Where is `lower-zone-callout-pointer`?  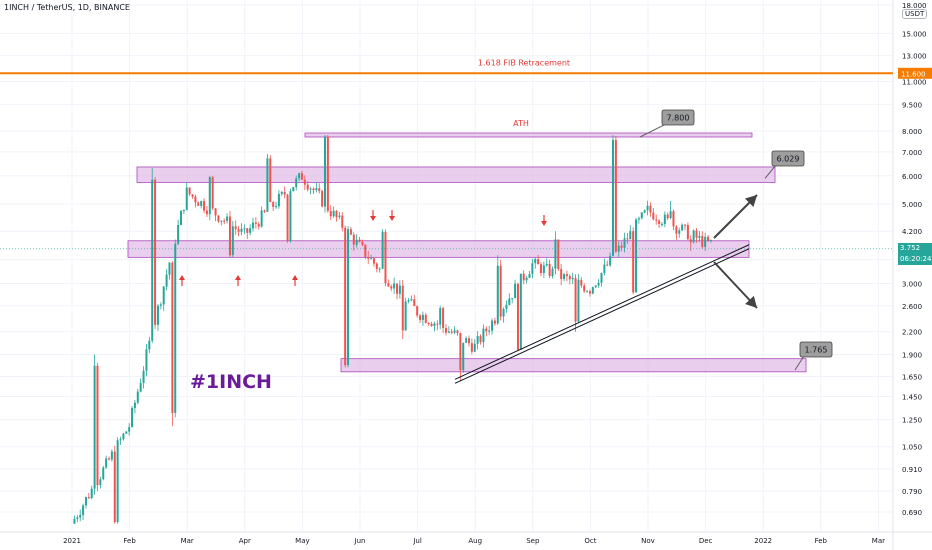
lower-zone-callout-pointer is located at coordinates (799, 363).